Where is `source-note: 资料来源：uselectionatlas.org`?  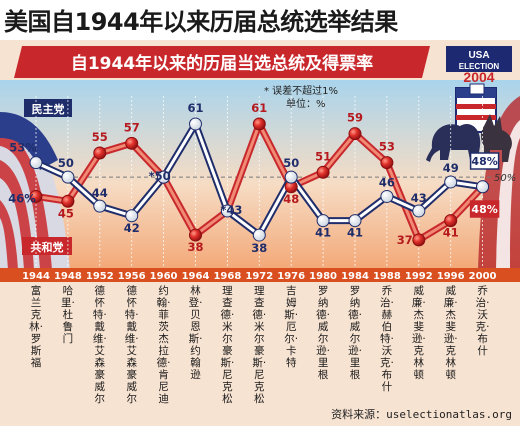
source-note: 资料来源：uselectionatlas.org is located at coordinates (421, 414).